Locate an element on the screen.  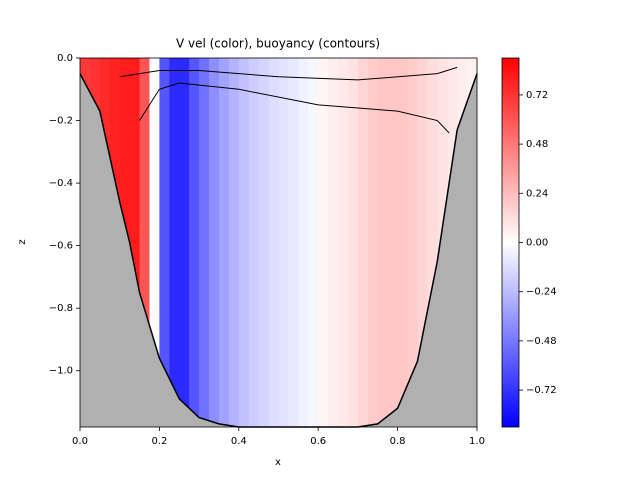
colorbar-tick-label: 0.72 is located at coordinates (537, 95).